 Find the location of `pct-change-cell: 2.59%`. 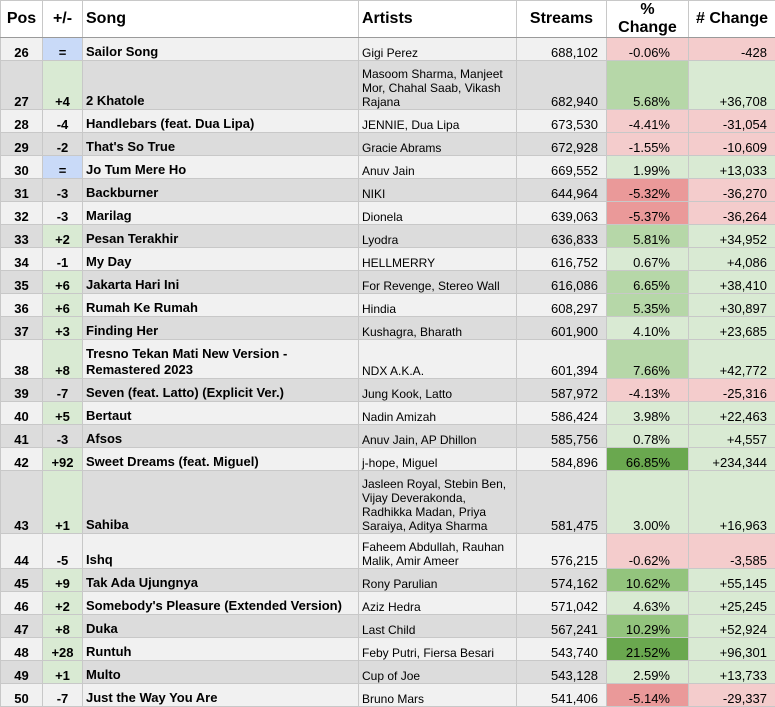

pct-change-cell: 2.59% is located at coordinates (648, 672).